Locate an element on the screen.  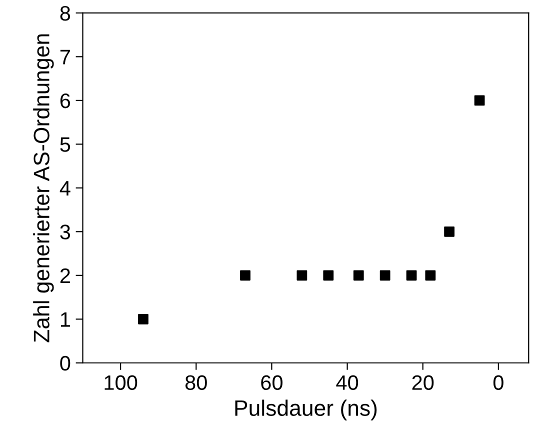
y-tick-label: 8 is located at coordinates (65, 13).